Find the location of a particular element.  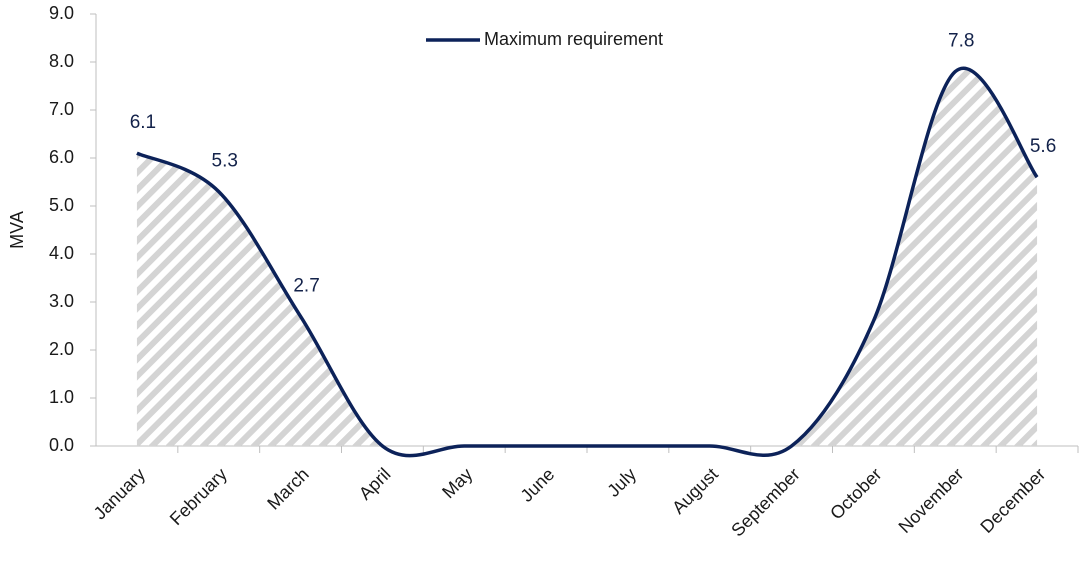

x-tick-label: January is located at coordinates (119, 493).